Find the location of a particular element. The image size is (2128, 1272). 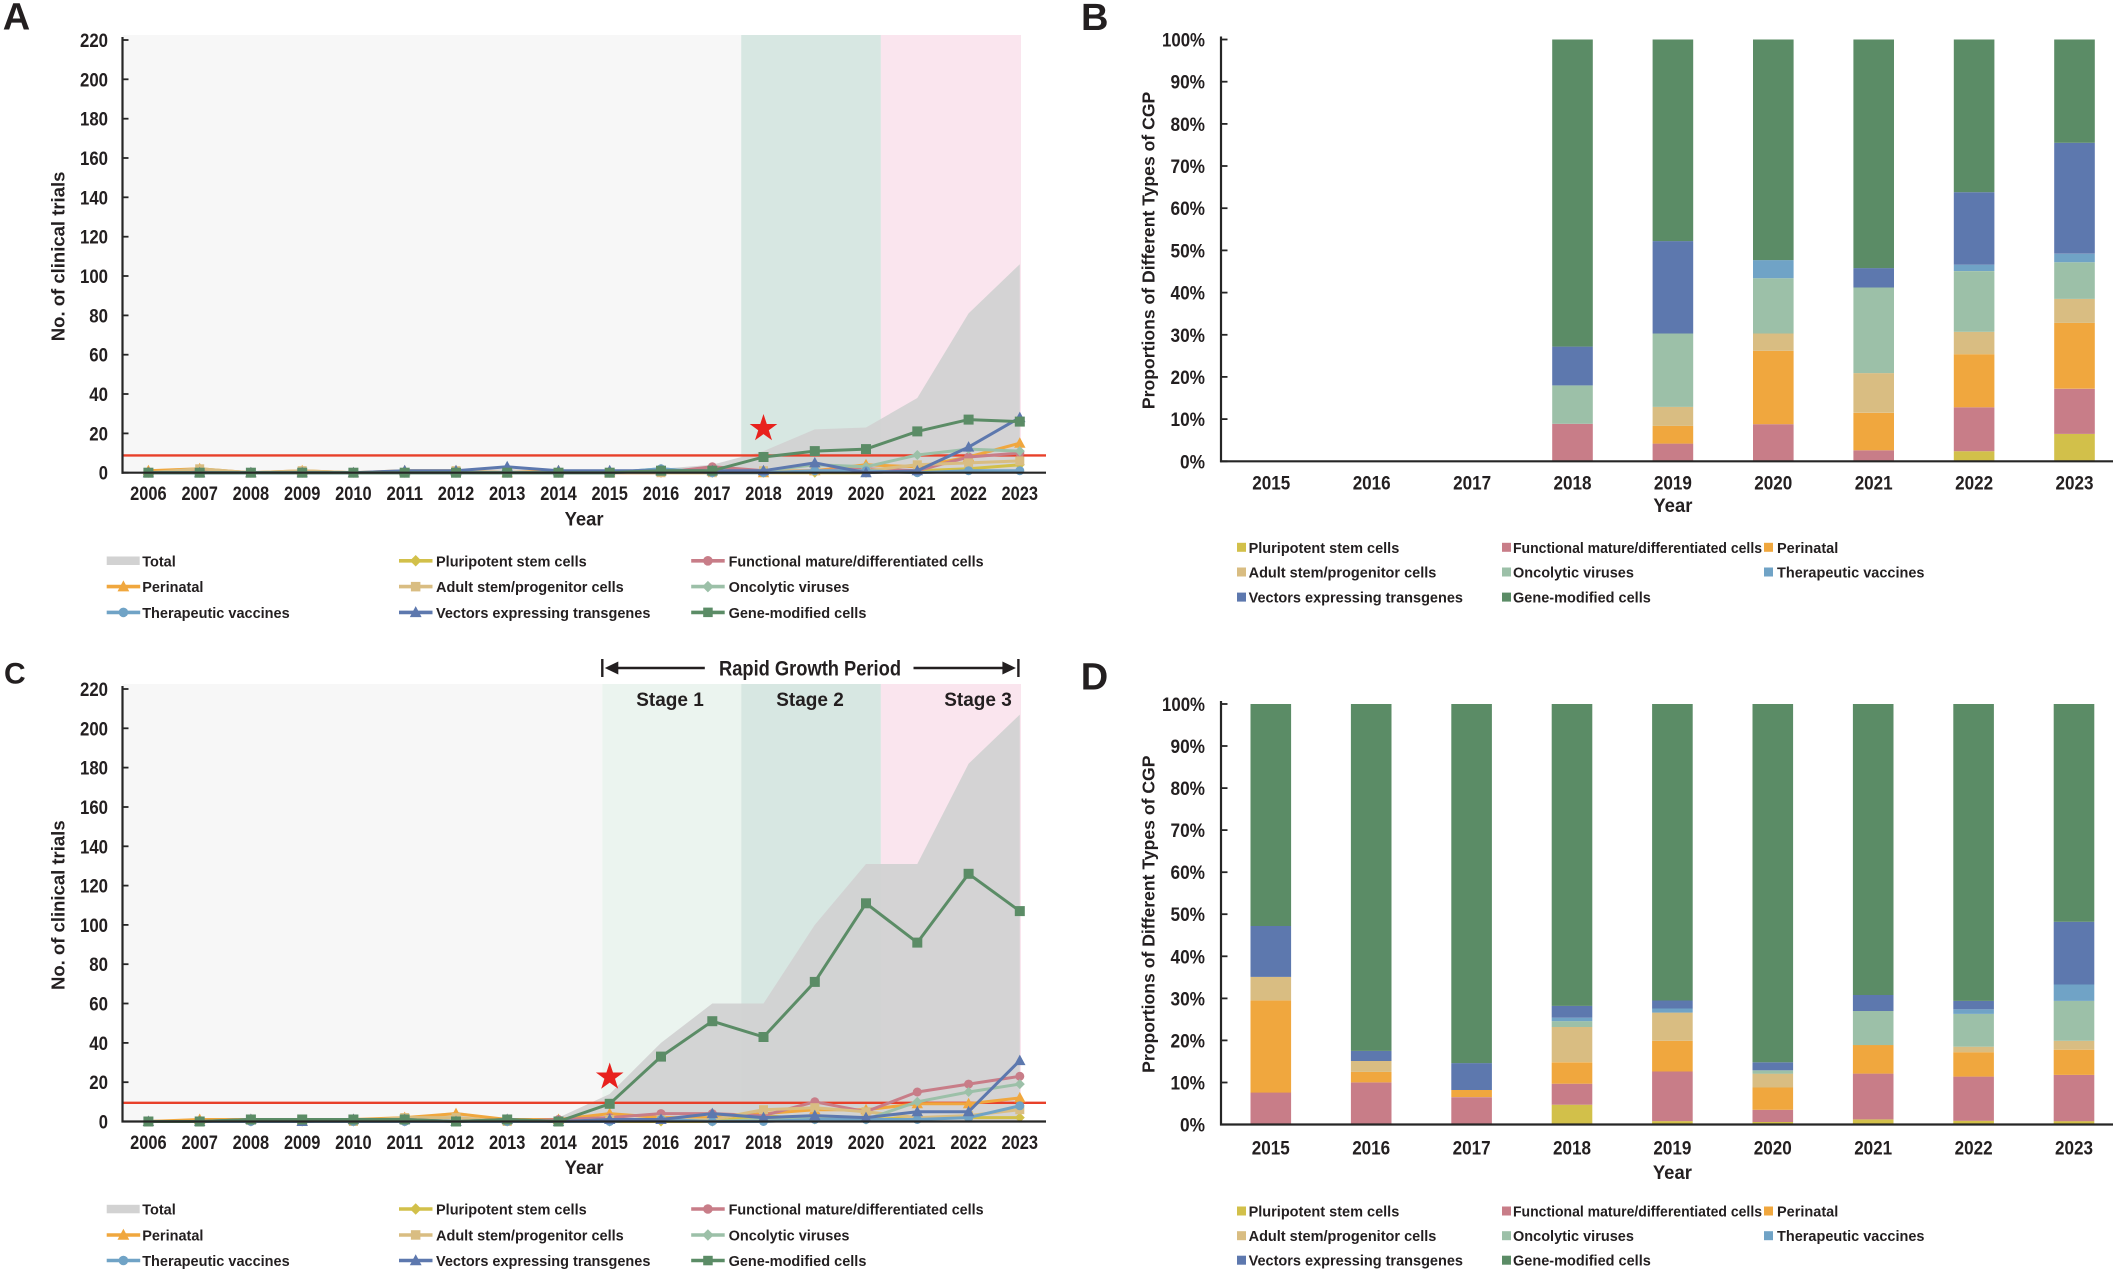

svg-text: B is located at coordinates (1094, 19).